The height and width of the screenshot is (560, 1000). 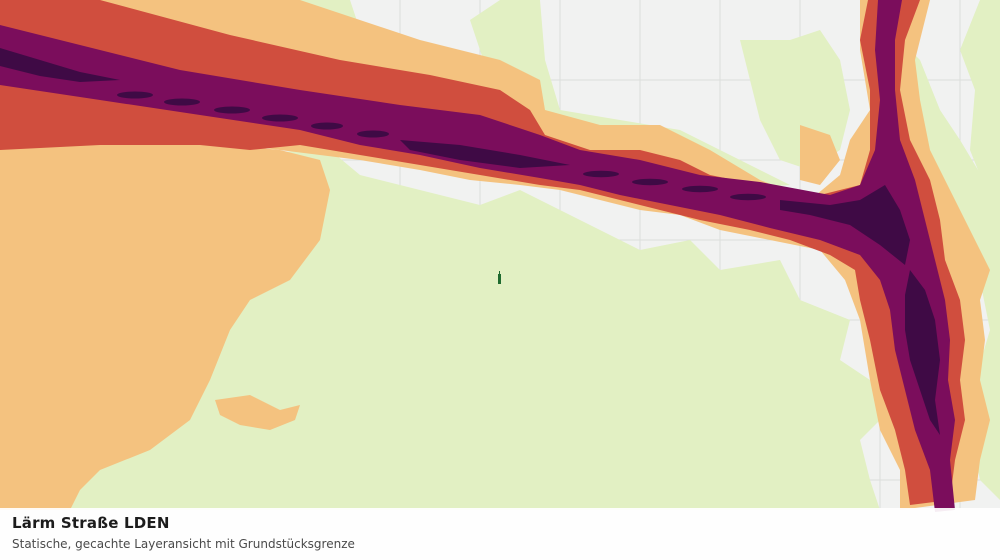 What do you see at coordinates (91, 523) in the screenshot?
I see `map-title: Lärm Straße LDEN` at bounding box center [91, 523].